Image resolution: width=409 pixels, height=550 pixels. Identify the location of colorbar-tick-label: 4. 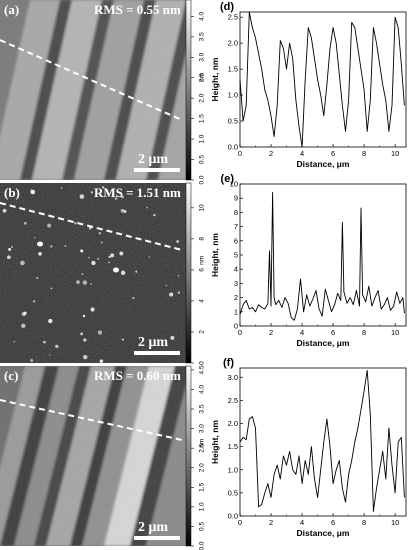
(202, 301).